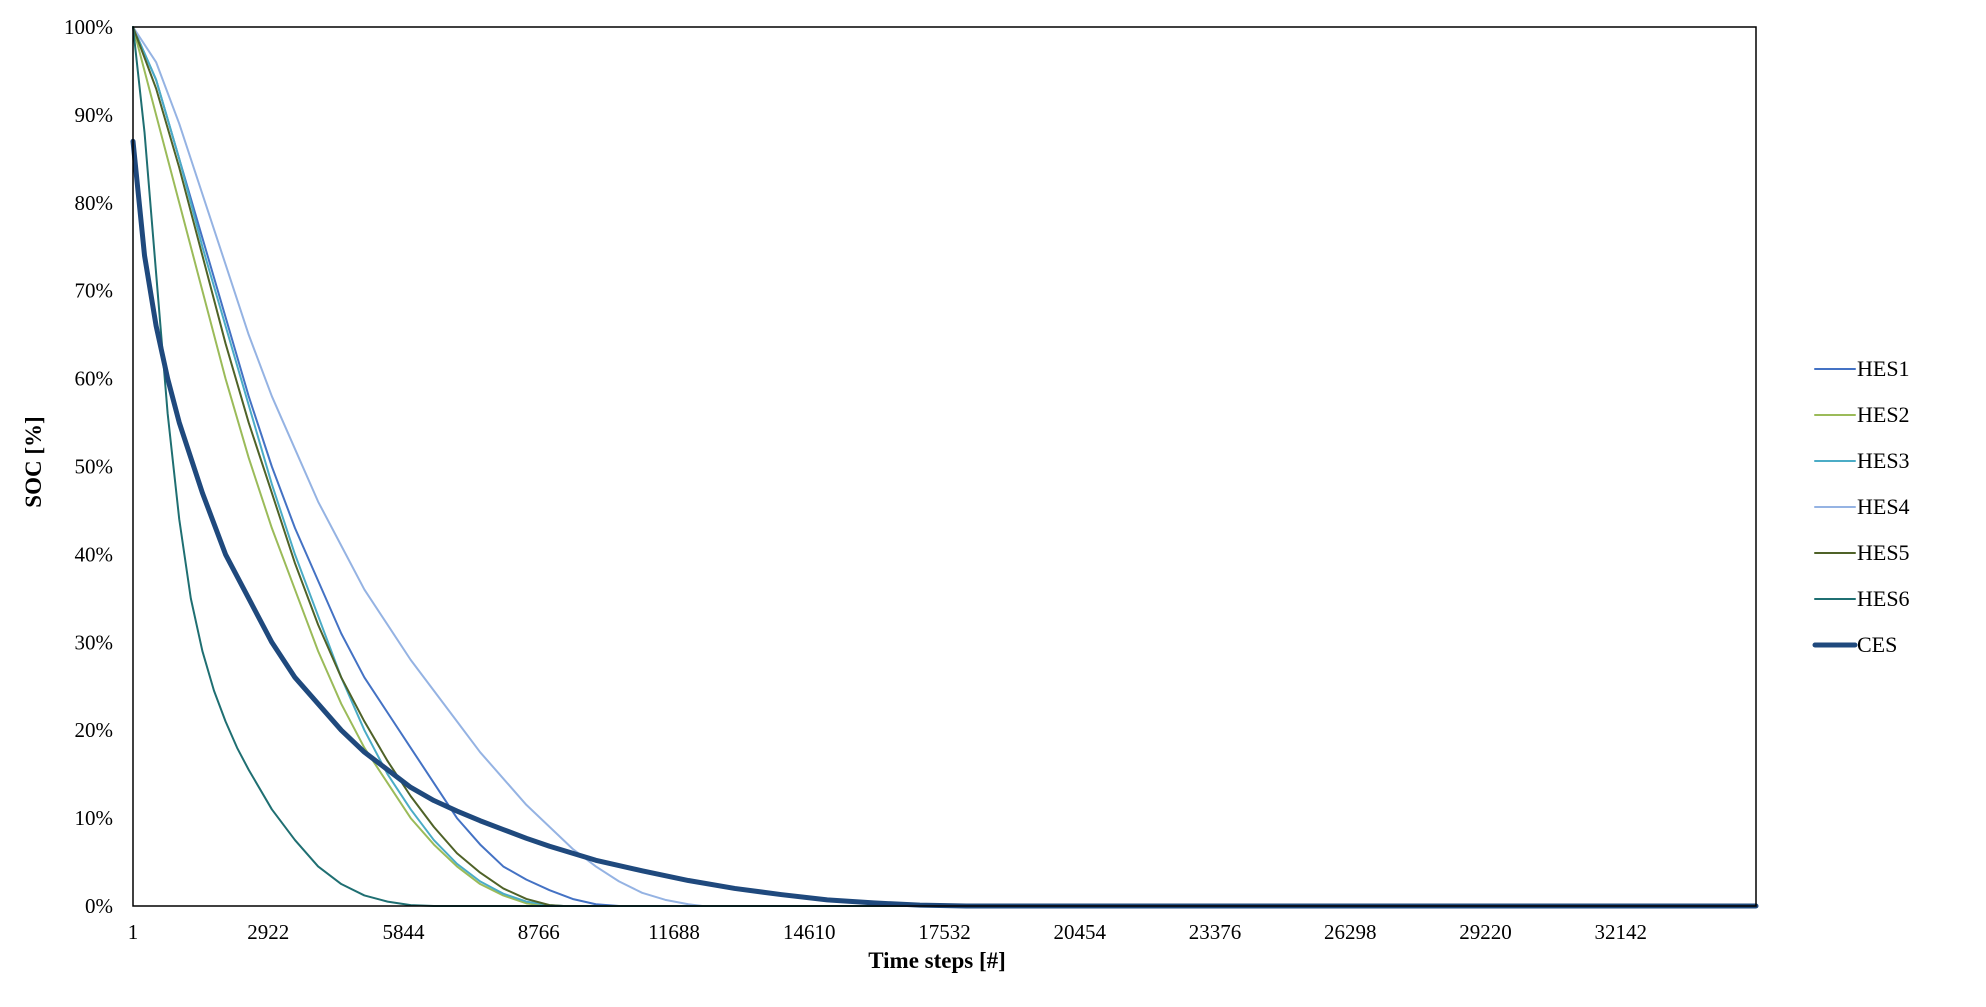 Image resolution: width=1986 pixels, height=1007 pixels. Describe the element at coordinates (1620, 932) in the screenshot. I see `x-tick-label: 32142` at that location.